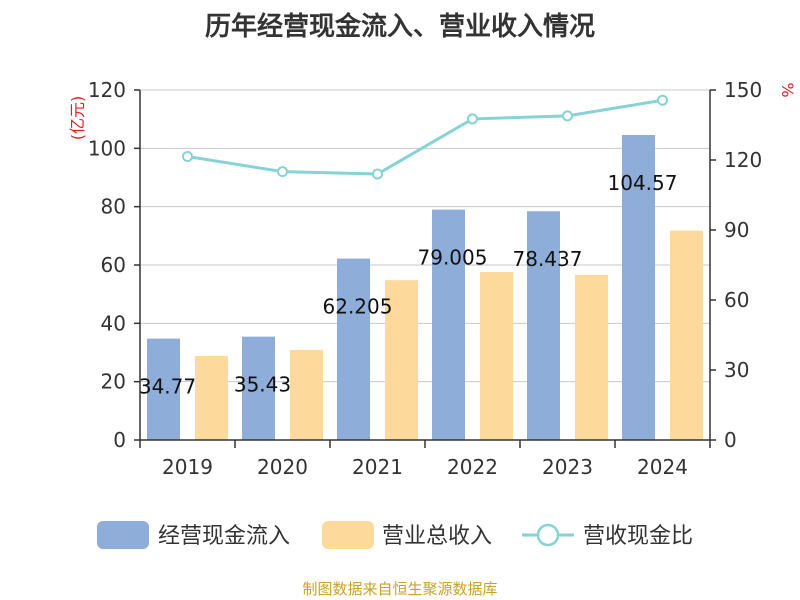 The height and width of the screenshot is (600, 800). What do you see at coordinates (736, 230) in the screenshot?
I see `y-right-tick-label: 90` at bounding box center [736, 230].